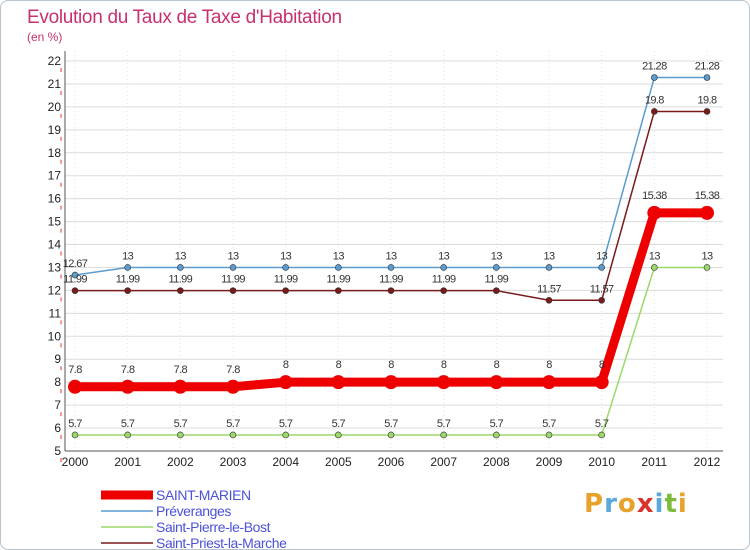 Image resolution: width=750 pixels, height=550 pixels. Describe the element at coordinates (57, 451) in the screenshot. I see `y-tick-label: 5` at that location.